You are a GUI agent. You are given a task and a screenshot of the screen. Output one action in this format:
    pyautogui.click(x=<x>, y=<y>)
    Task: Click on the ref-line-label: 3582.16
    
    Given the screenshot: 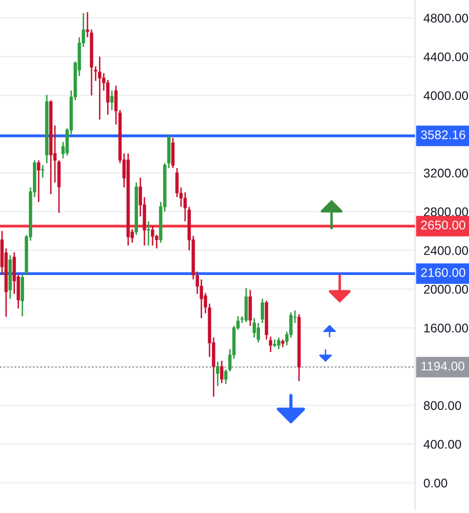 What is the action you would take?
    pyautogui.click(x=443, y=135)
    